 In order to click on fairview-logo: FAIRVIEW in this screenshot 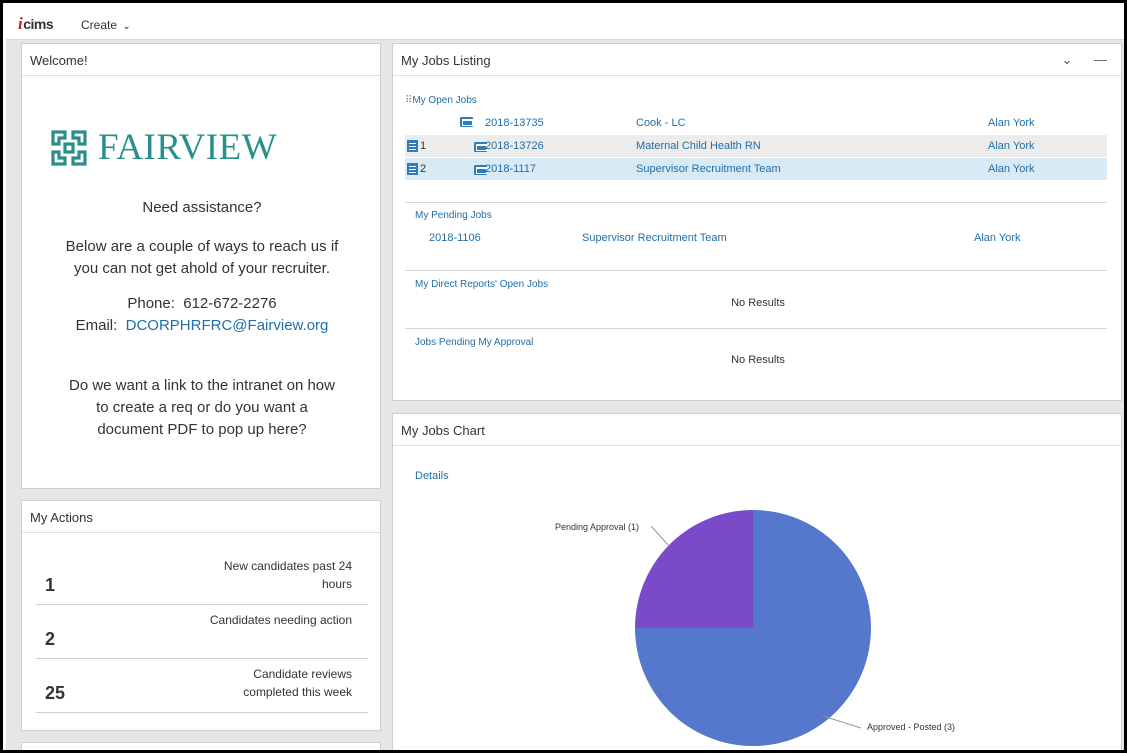, I will do `click(163, 147)`.